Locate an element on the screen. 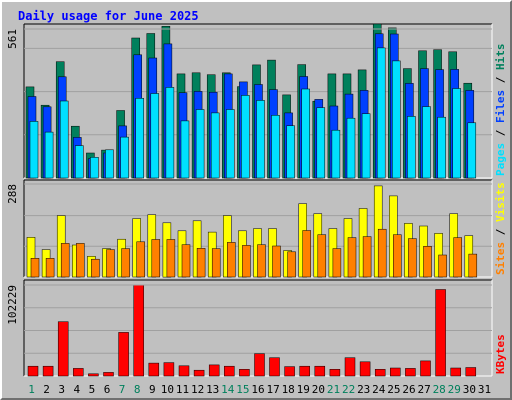  day-label-17: 17 is located at coordinates (272, 389).